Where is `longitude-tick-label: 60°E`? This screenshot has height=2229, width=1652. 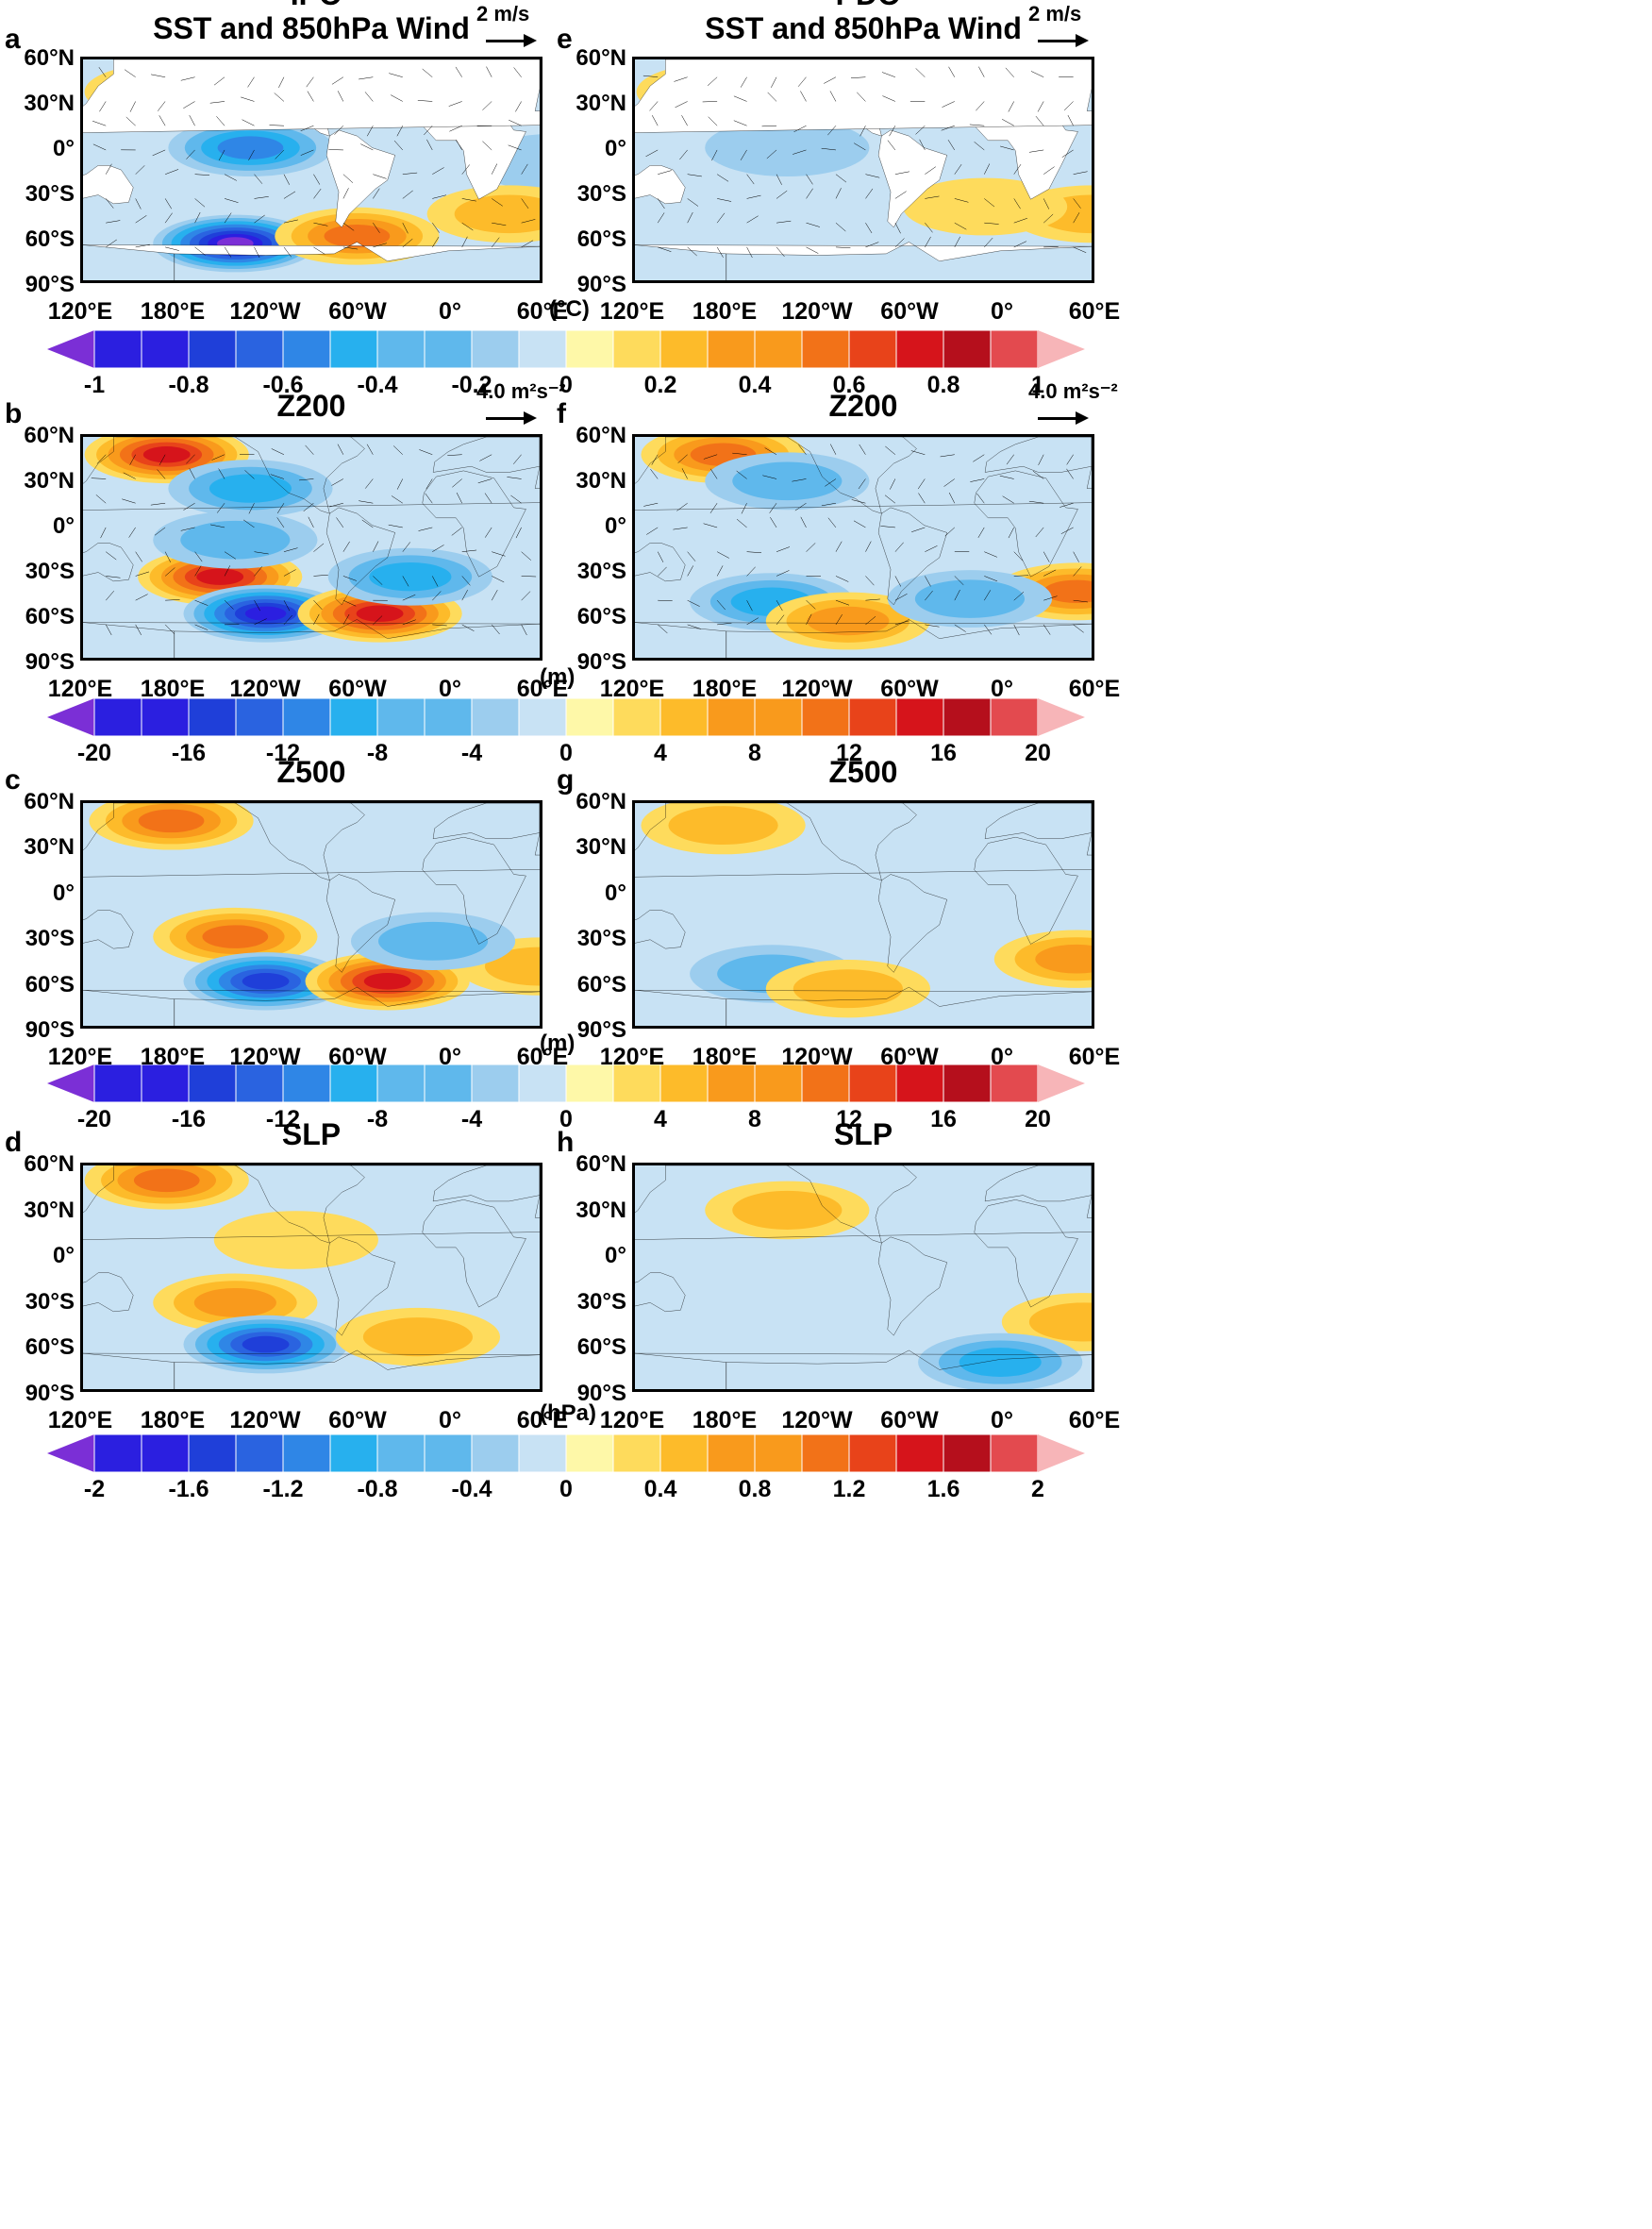 longitude-tick-label: 60°E is located at coordinates (1094, 311).